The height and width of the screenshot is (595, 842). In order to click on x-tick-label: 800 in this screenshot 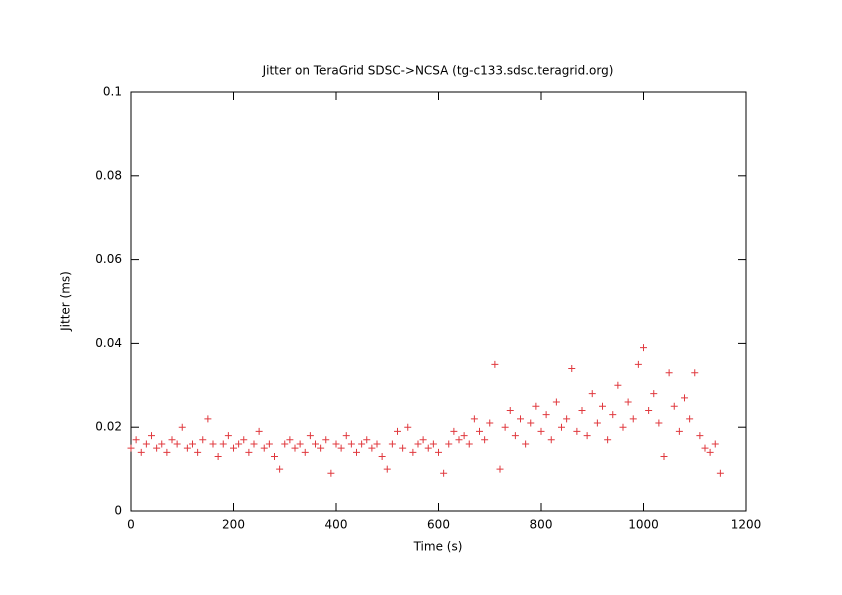, I will do `click(541, 525)`.